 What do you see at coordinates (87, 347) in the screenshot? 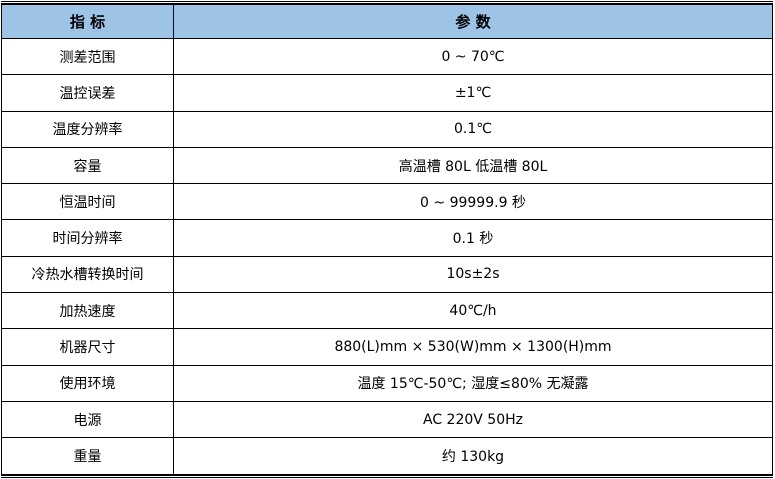
I see `row-label: 机器尺寸` at bounding box center [87, 347].